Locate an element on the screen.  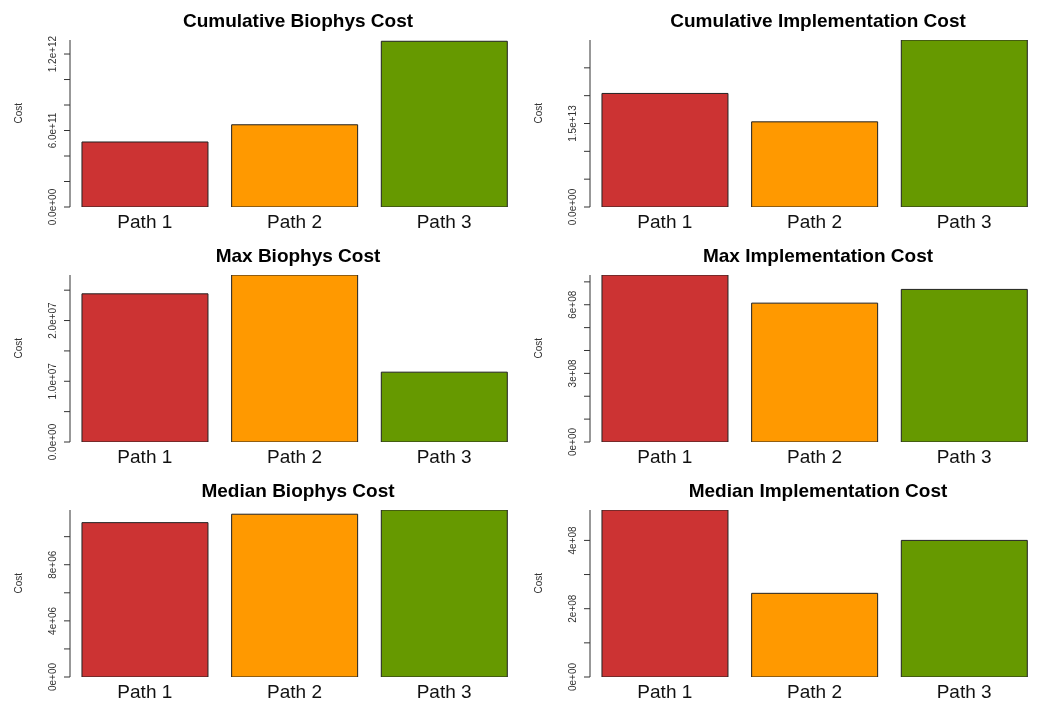
y-tick-label: 1.5e+13 is located at coordinates (572, 123).